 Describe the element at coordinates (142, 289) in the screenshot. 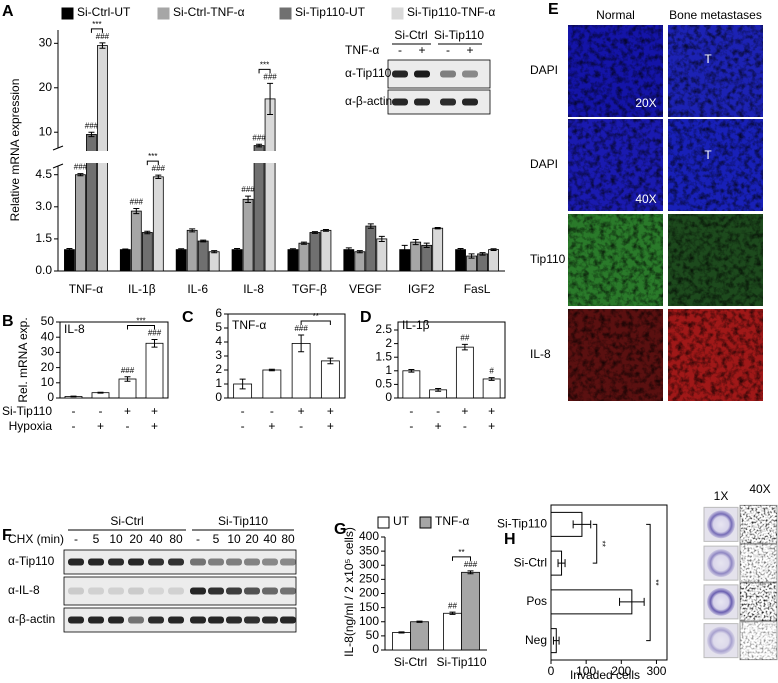

I see `x-tick-label: IL-1β` at that location.